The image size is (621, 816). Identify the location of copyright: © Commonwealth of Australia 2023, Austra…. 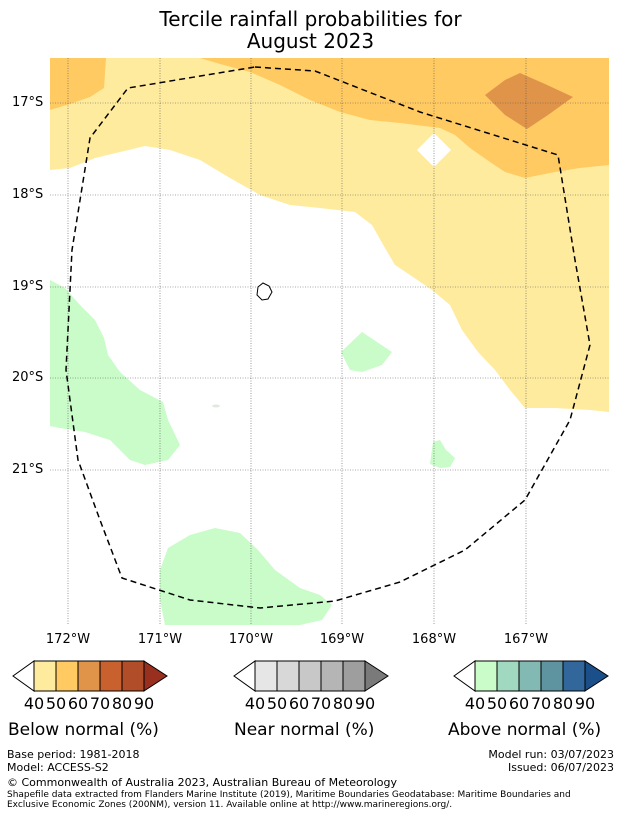
(202, 782).